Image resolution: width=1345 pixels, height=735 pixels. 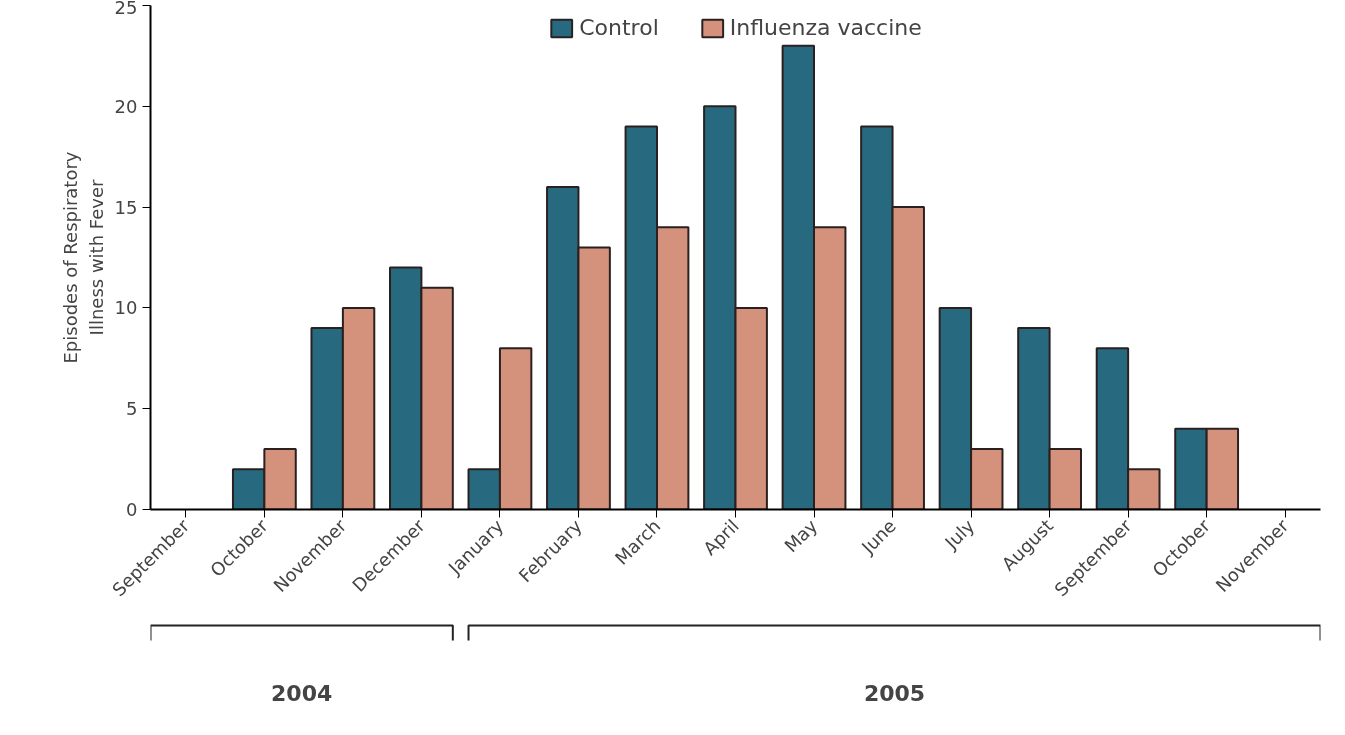 I want to click on y-tick-label: 5, so click(x=132, y=409).